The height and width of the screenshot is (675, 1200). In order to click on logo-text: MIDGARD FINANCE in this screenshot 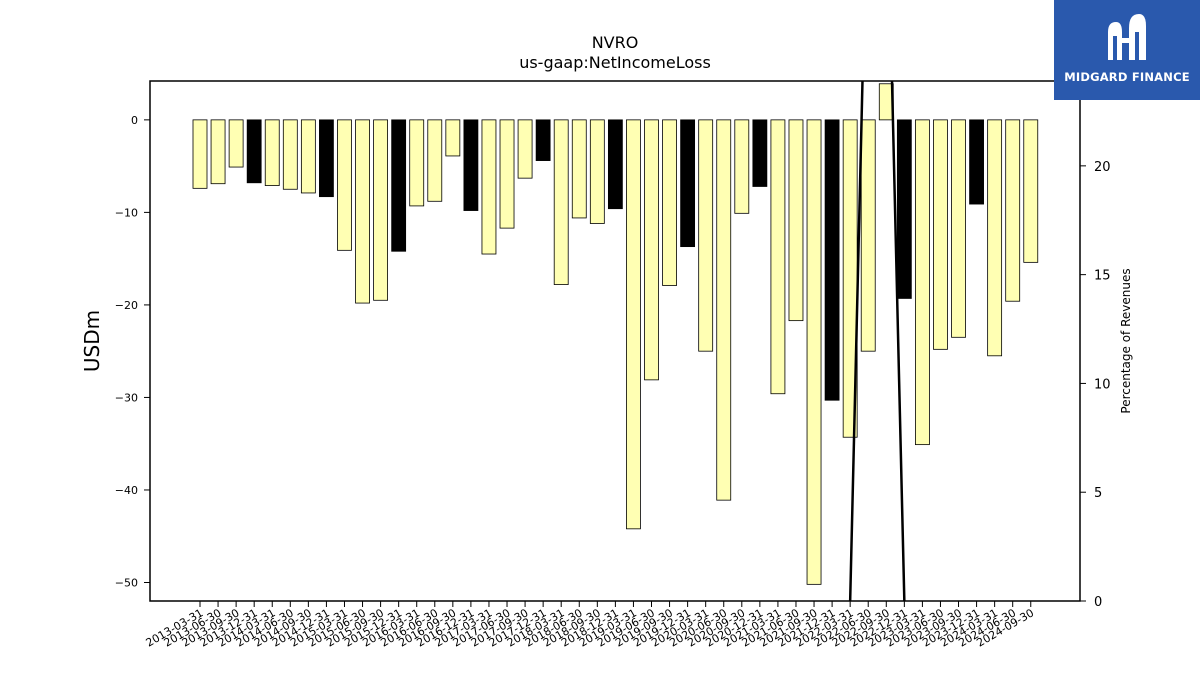, I will do `click(1127, 77)`.